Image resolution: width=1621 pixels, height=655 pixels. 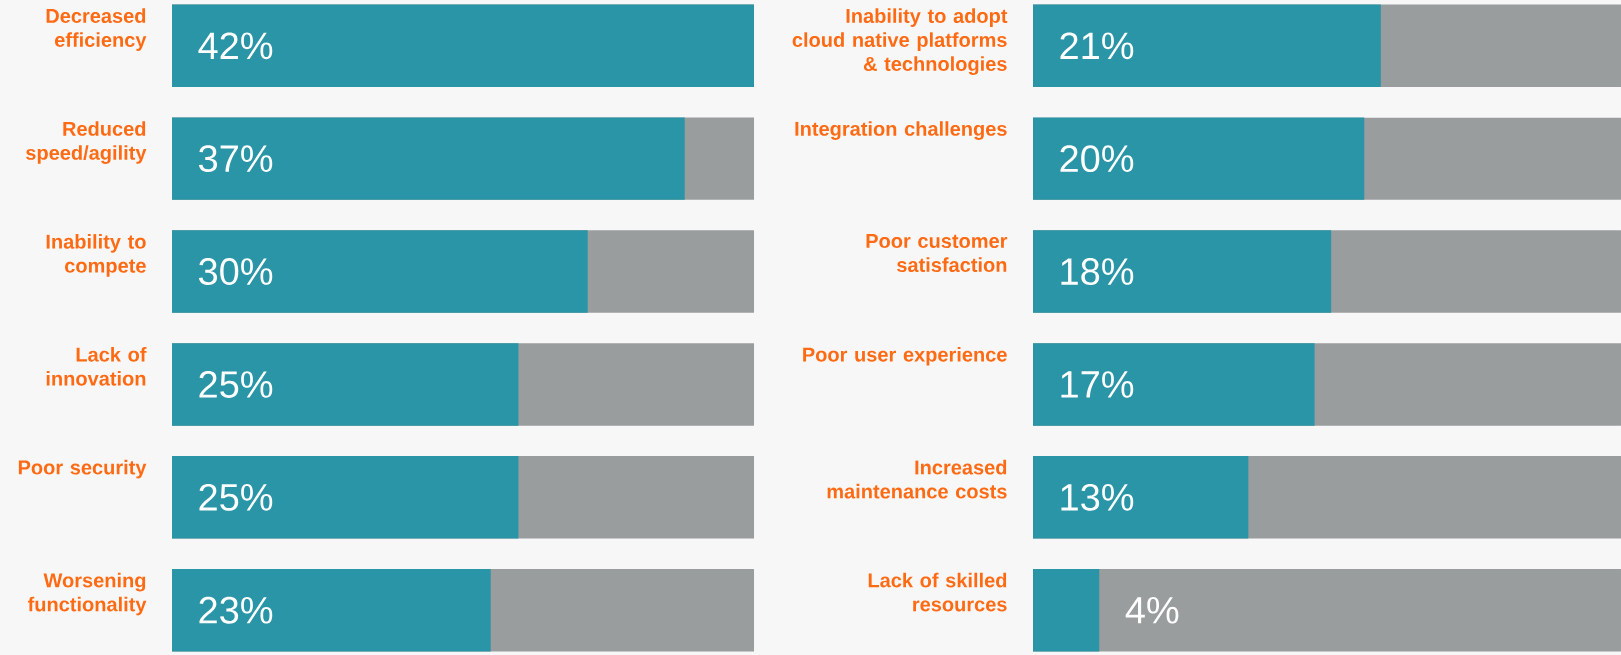 What do you see at coordinates (1097, 159) in the screenshot?
I see `data-label: 20%` at bounding box center [1097, 159].